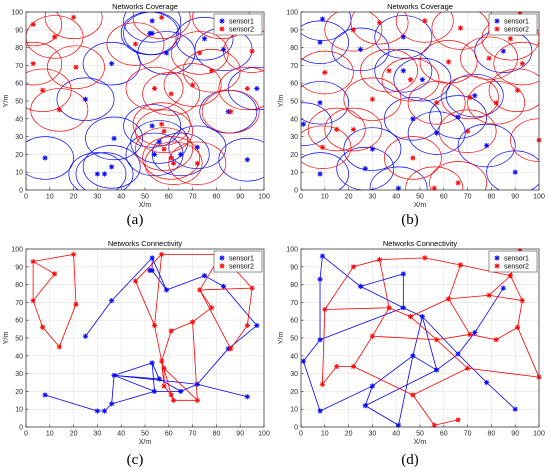  What do you see at coordinates (145, 6) in the screenshot?
I see `chart-title: Networks Coverage` at bounding box center [145, 6].